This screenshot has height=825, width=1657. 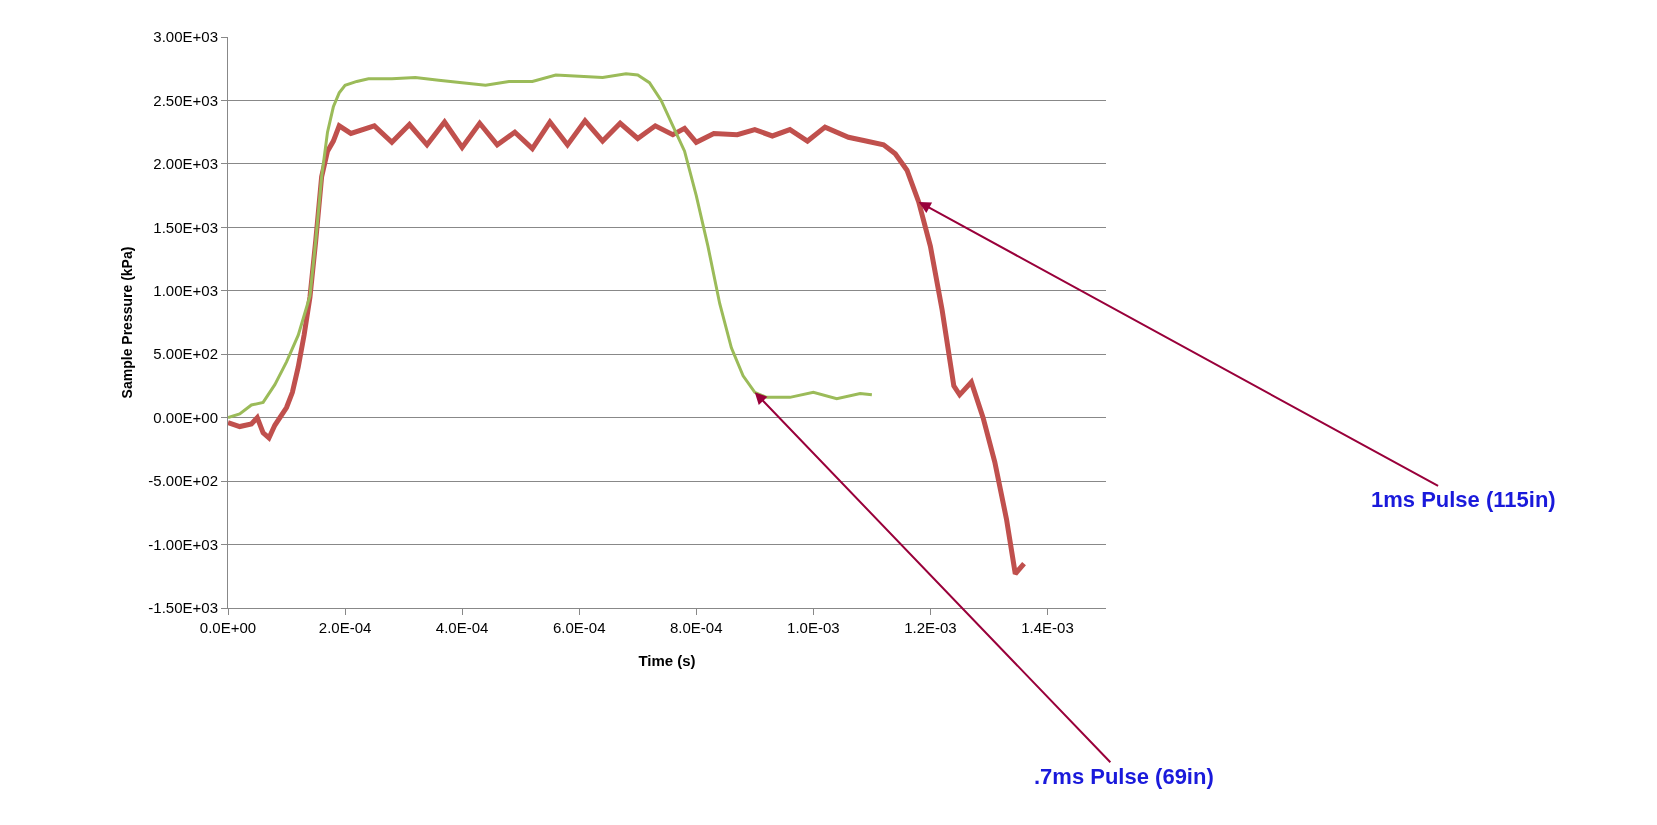 I want to click on x-axis-title: Time (s), so click(x=667, y=660).